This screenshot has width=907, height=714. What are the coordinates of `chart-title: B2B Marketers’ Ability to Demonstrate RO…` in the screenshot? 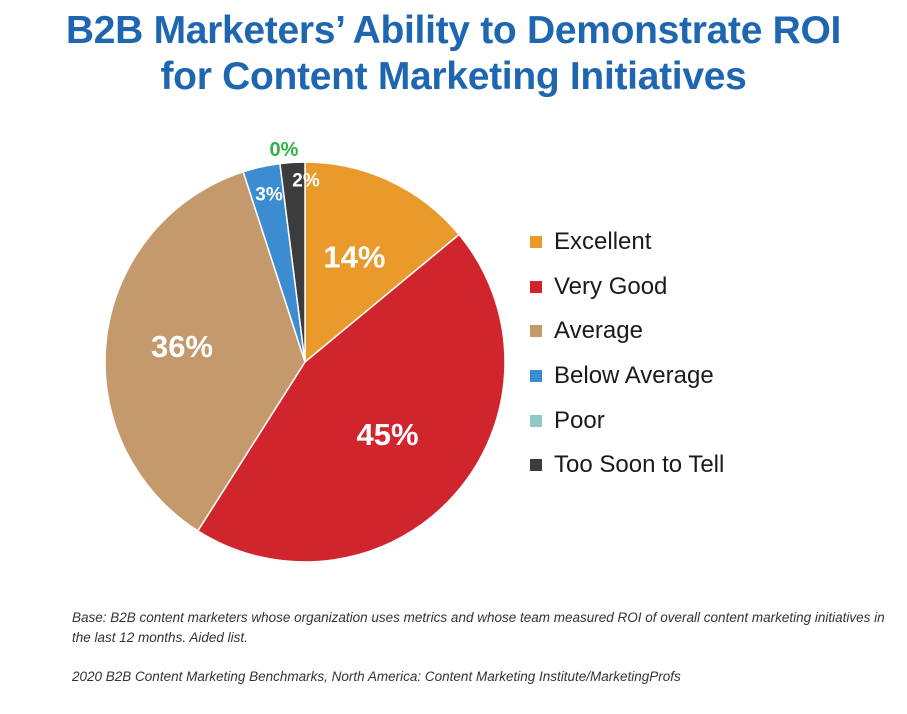 It's located at (453, 54).